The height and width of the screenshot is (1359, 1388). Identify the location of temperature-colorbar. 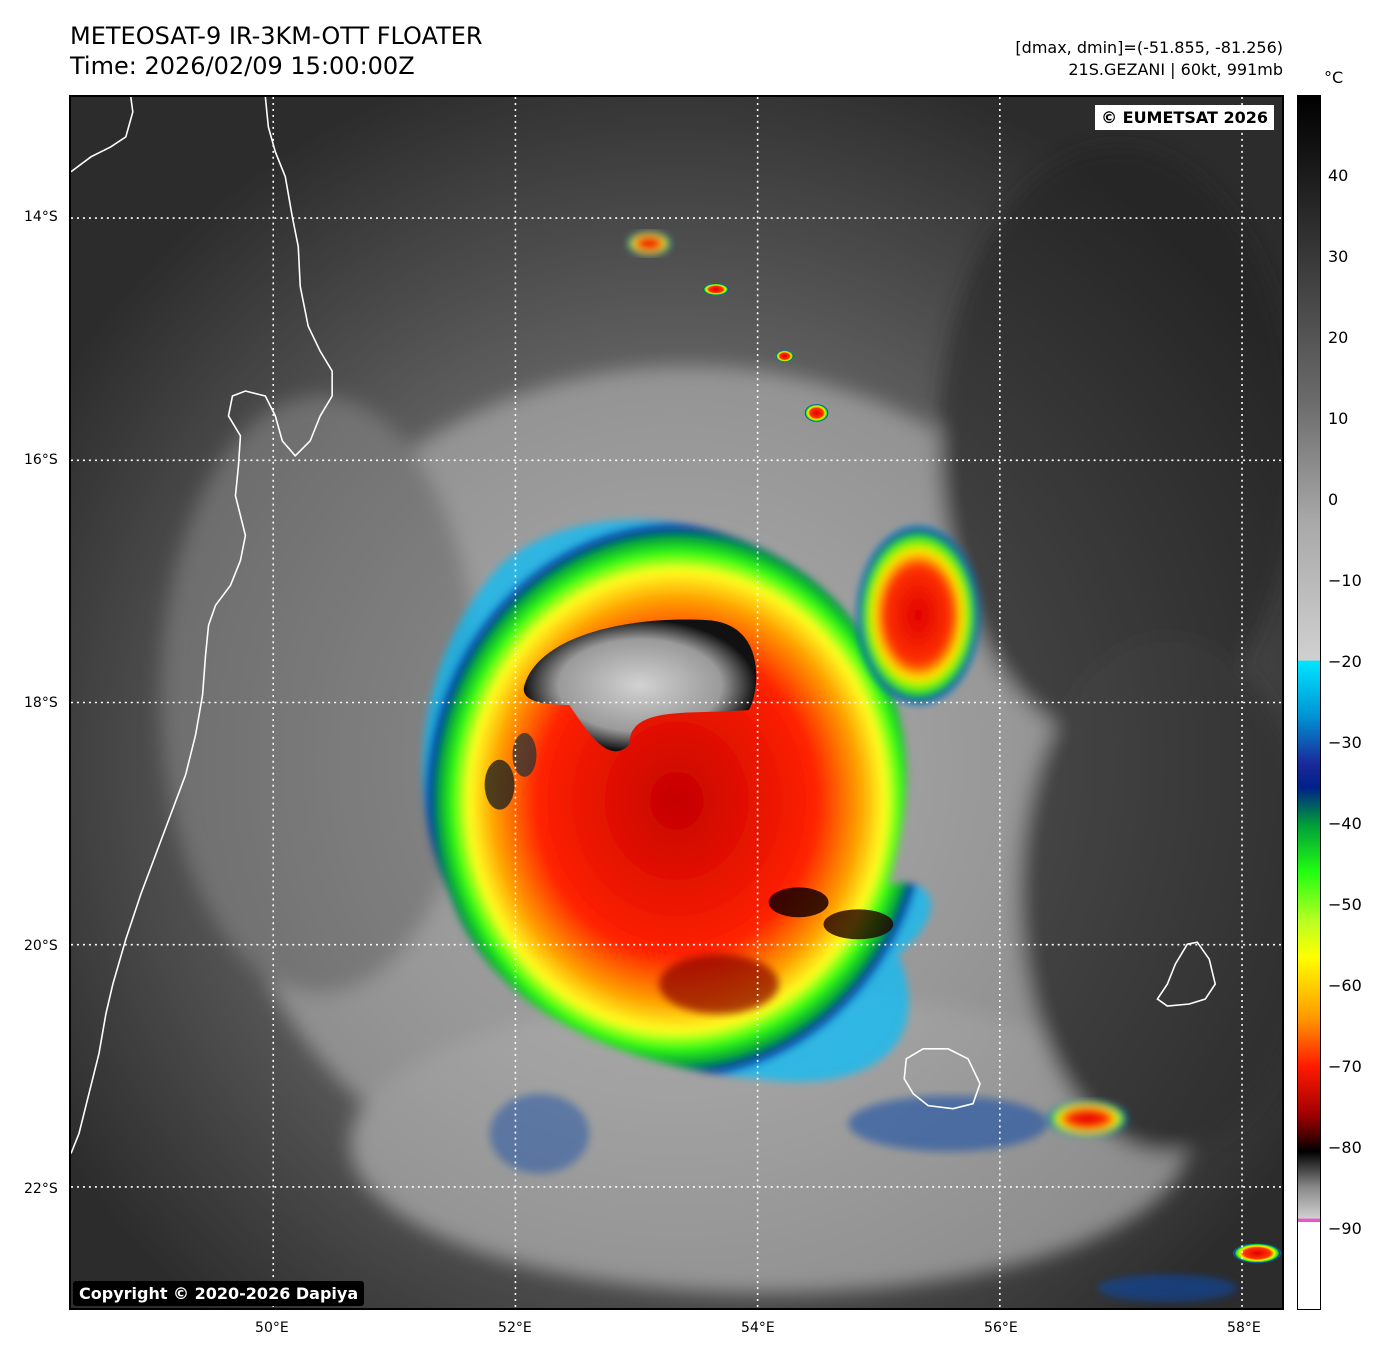
(1309, 702).